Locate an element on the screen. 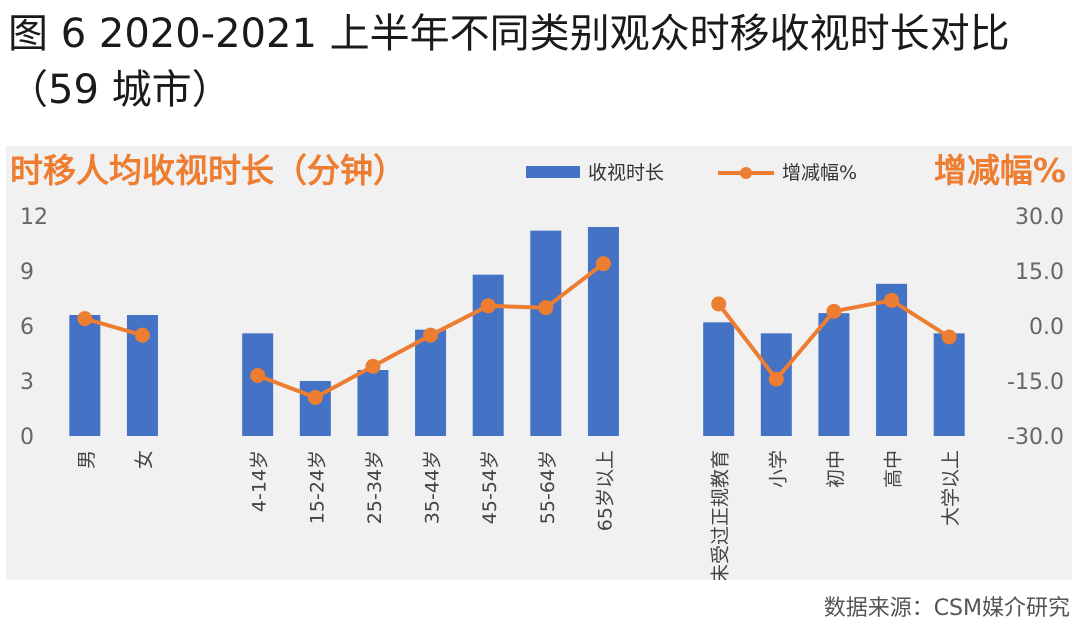  x-tick-label: 初中 is located at coordinates (836, 469).